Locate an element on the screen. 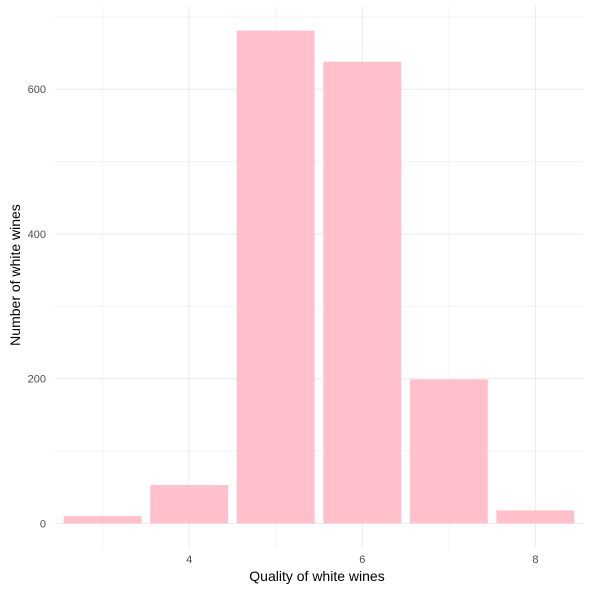 This screenshot has height=590, width=591. y-axis-ticks: 0 200 400 600 is located at coordinates (37, 307).